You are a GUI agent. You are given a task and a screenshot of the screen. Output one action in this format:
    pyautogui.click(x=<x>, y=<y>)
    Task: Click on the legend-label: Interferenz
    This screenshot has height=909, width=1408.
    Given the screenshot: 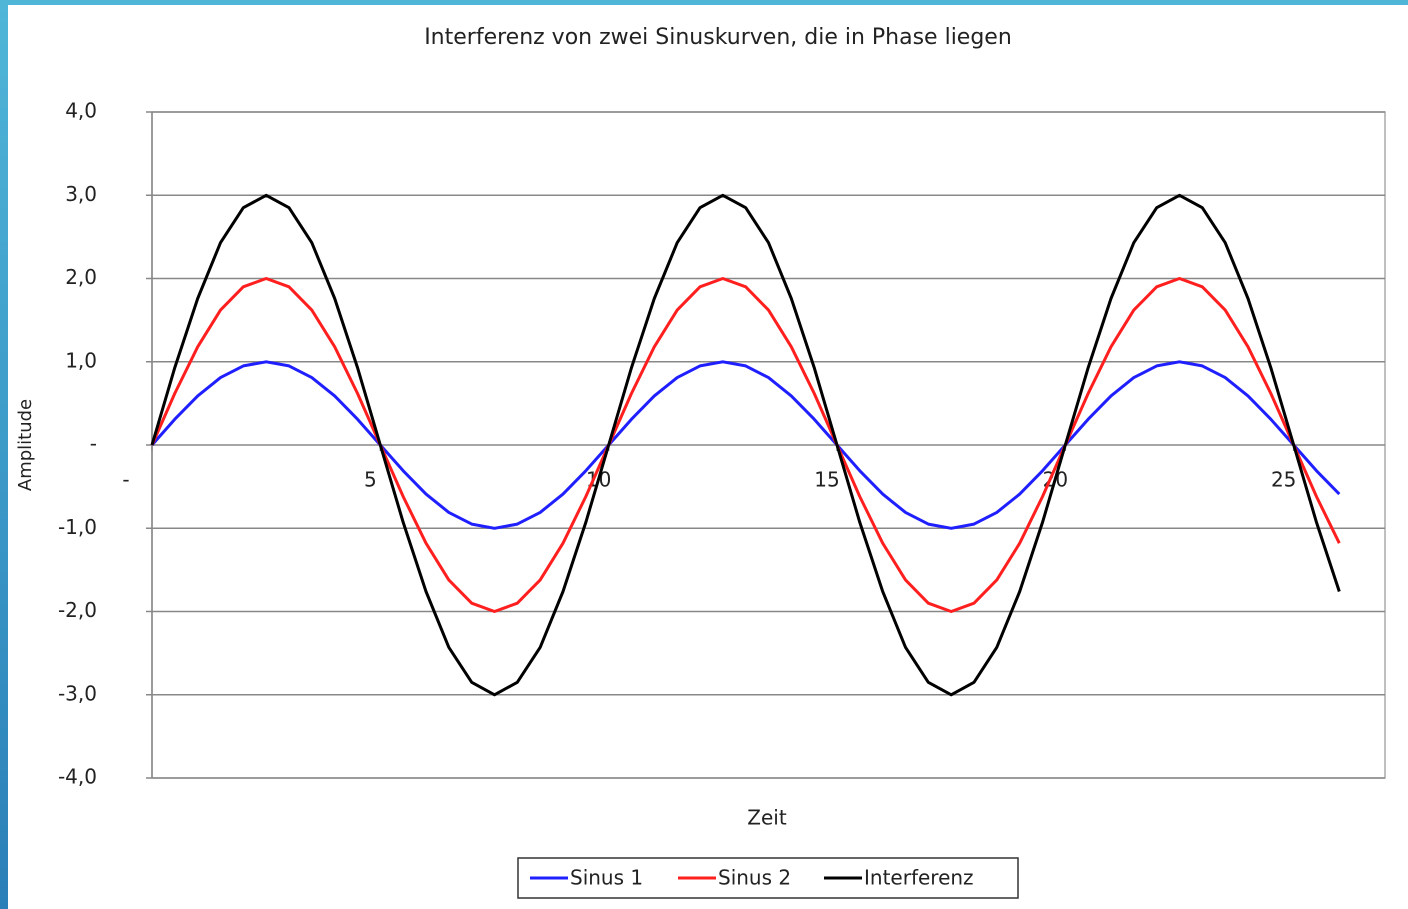 What is the action you would take?
    pyautogui.click(x=919, y=878)
    